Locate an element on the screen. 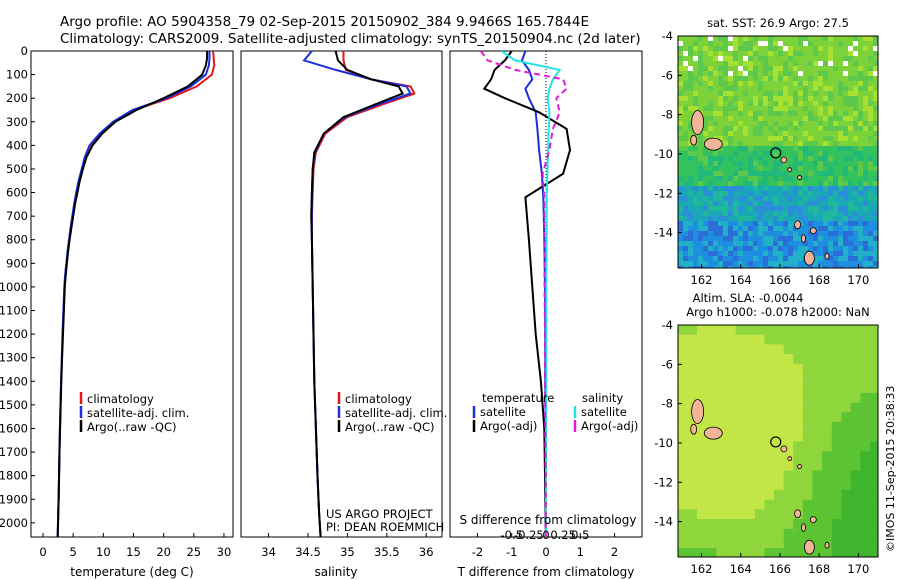 The image size is (900, 580). depth-tick-label: 1600 is located at coordinates (14, 428).